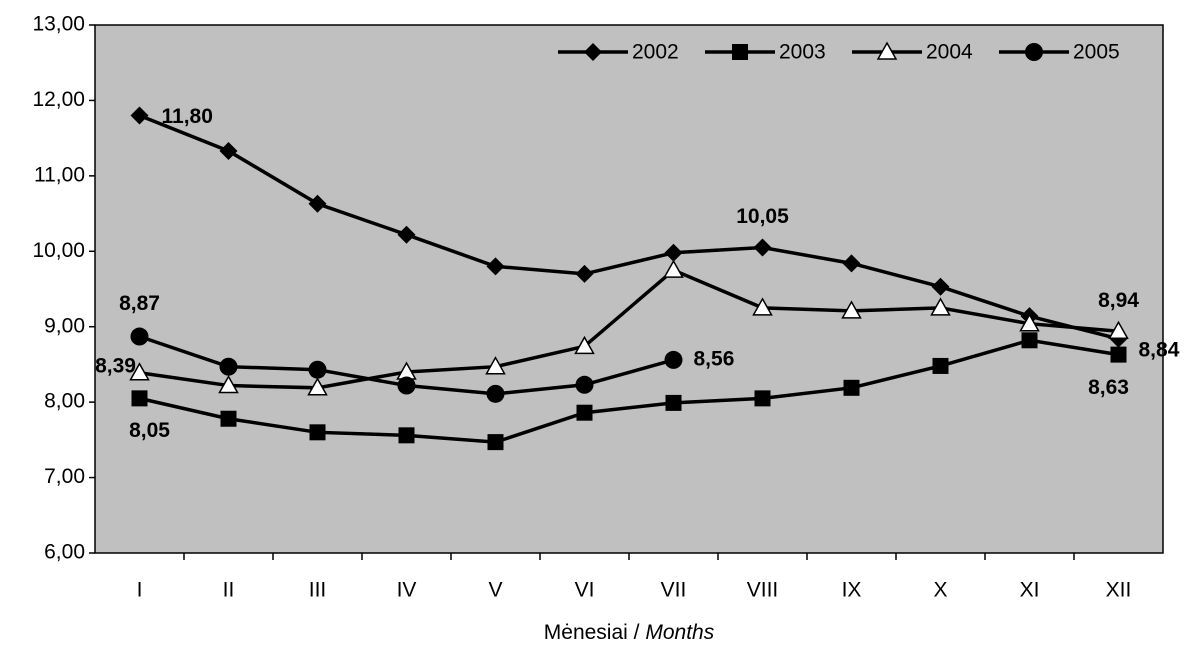 The height and width of the screenshot is (651, 1194). I want to click on x-tick-label: II, so click(229, 590).